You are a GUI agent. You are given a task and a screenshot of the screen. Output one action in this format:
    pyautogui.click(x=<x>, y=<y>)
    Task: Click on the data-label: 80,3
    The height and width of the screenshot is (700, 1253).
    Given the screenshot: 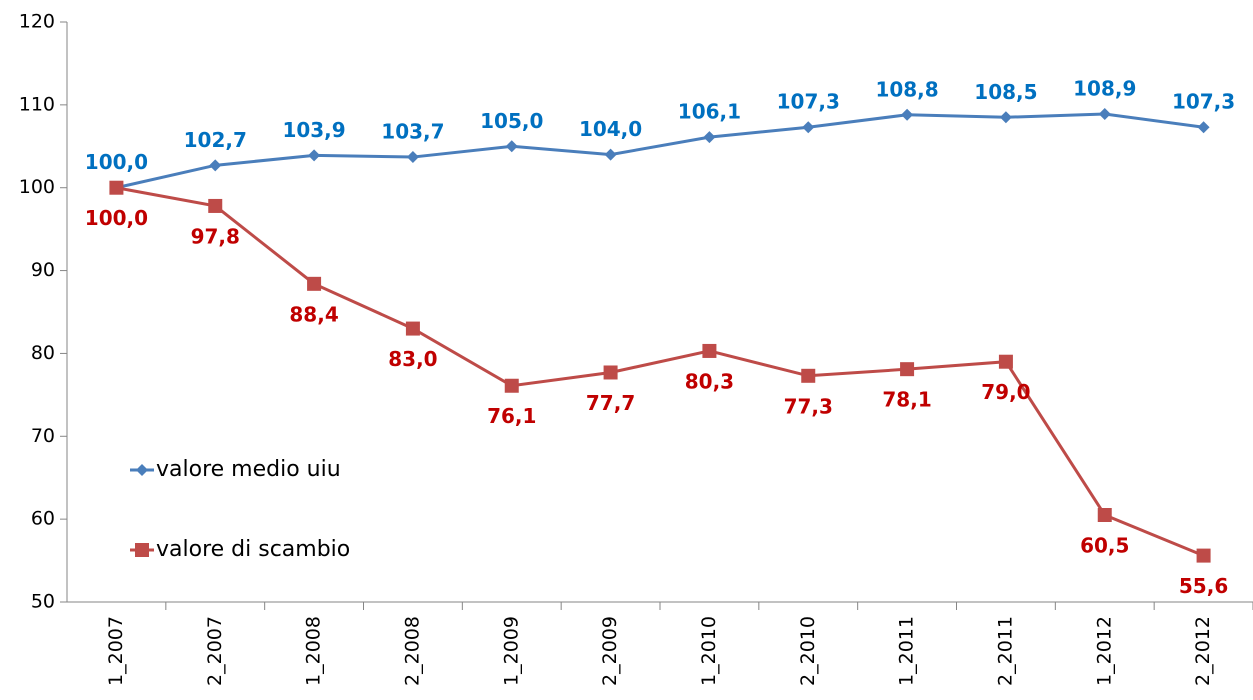 What is the action you would take?
    pyautogui.click(x=709, y=381)
    